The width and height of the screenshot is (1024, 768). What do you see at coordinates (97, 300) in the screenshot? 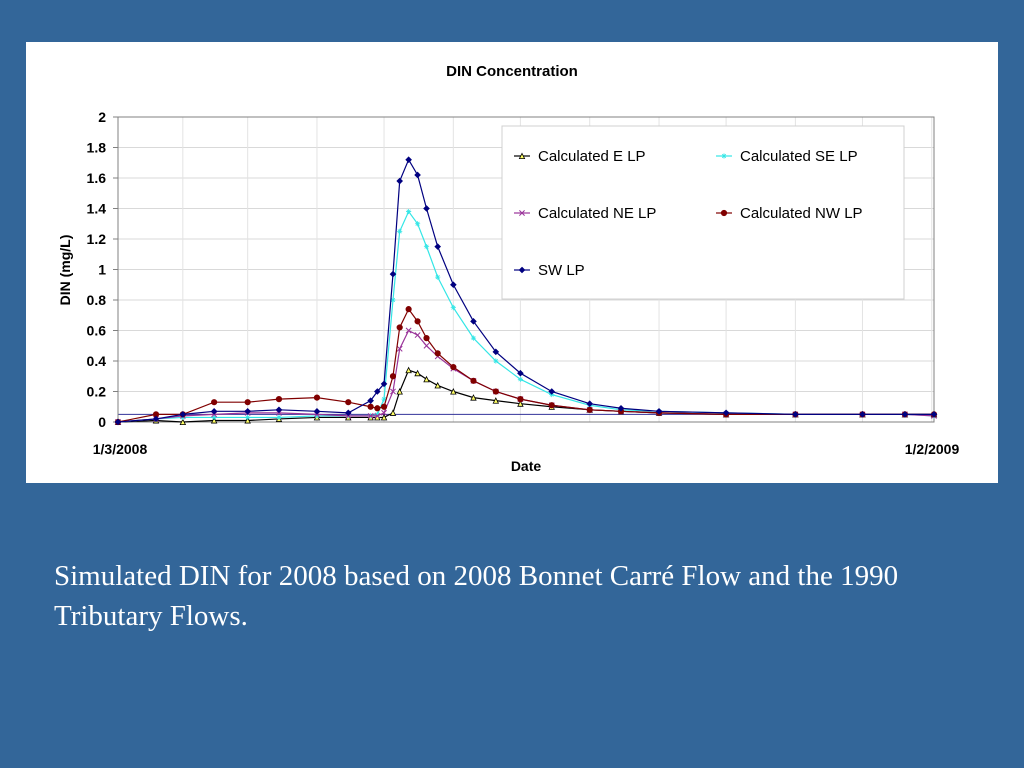
I see `y-tick-label: 0.8` at bounding box center [97, 300].